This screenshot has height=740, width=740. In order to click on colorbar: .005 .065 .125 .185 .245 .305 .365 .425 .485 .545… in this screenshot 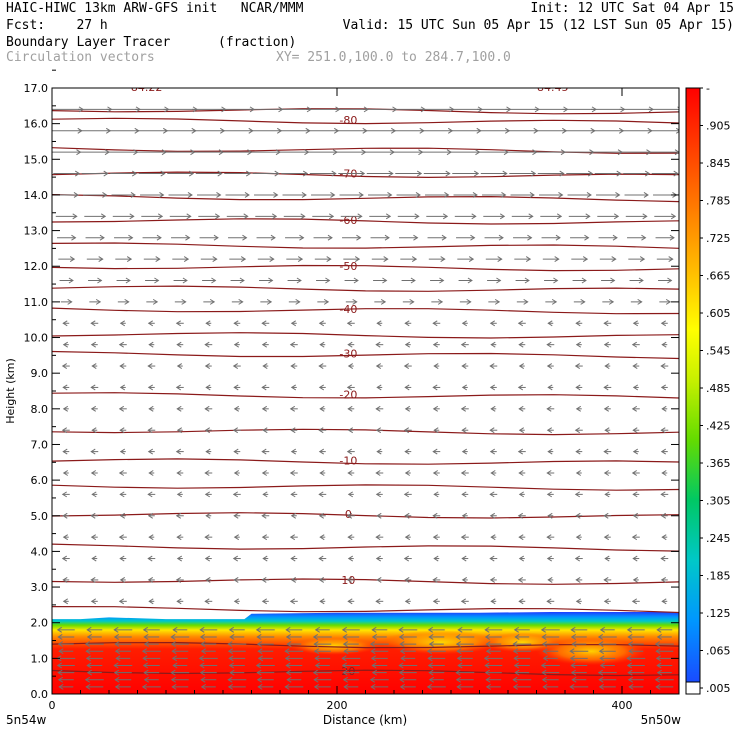, I will do `click(708, 388)`.